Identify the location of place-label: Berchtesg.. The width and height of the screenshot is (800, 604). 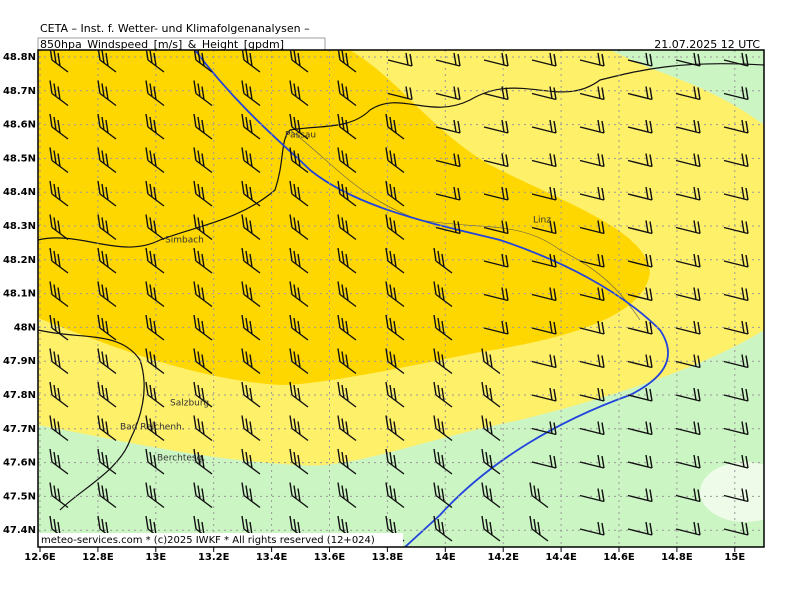
(181, 459).